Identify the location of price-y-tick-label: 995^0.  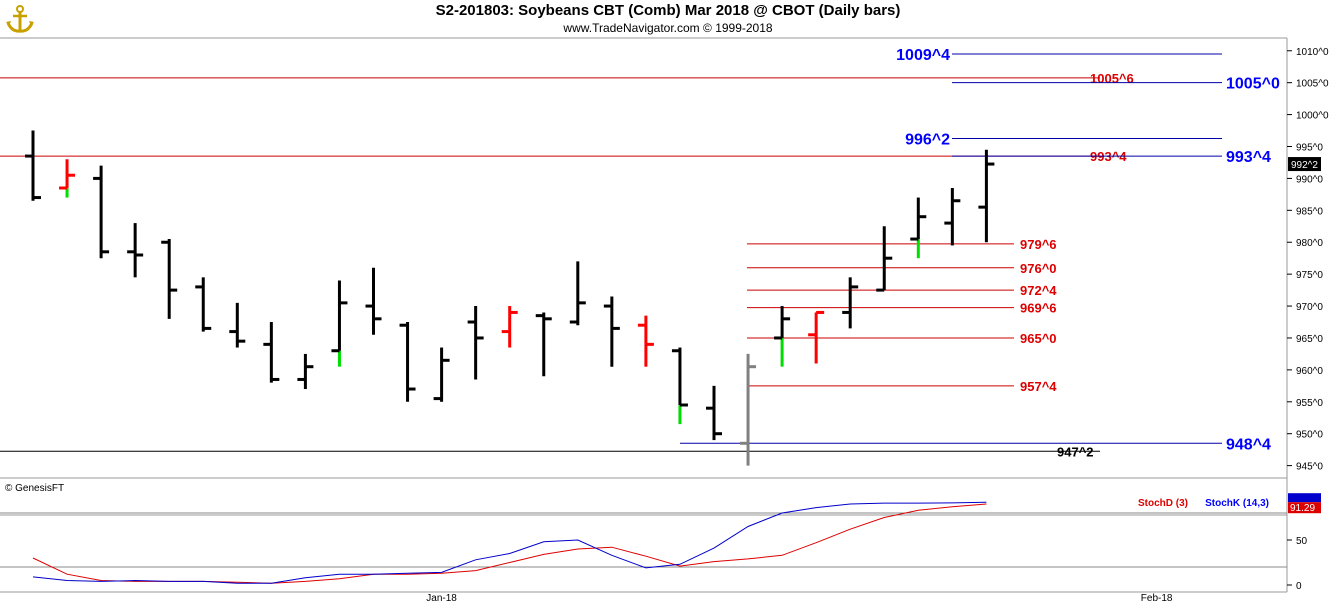
(1309, 148).